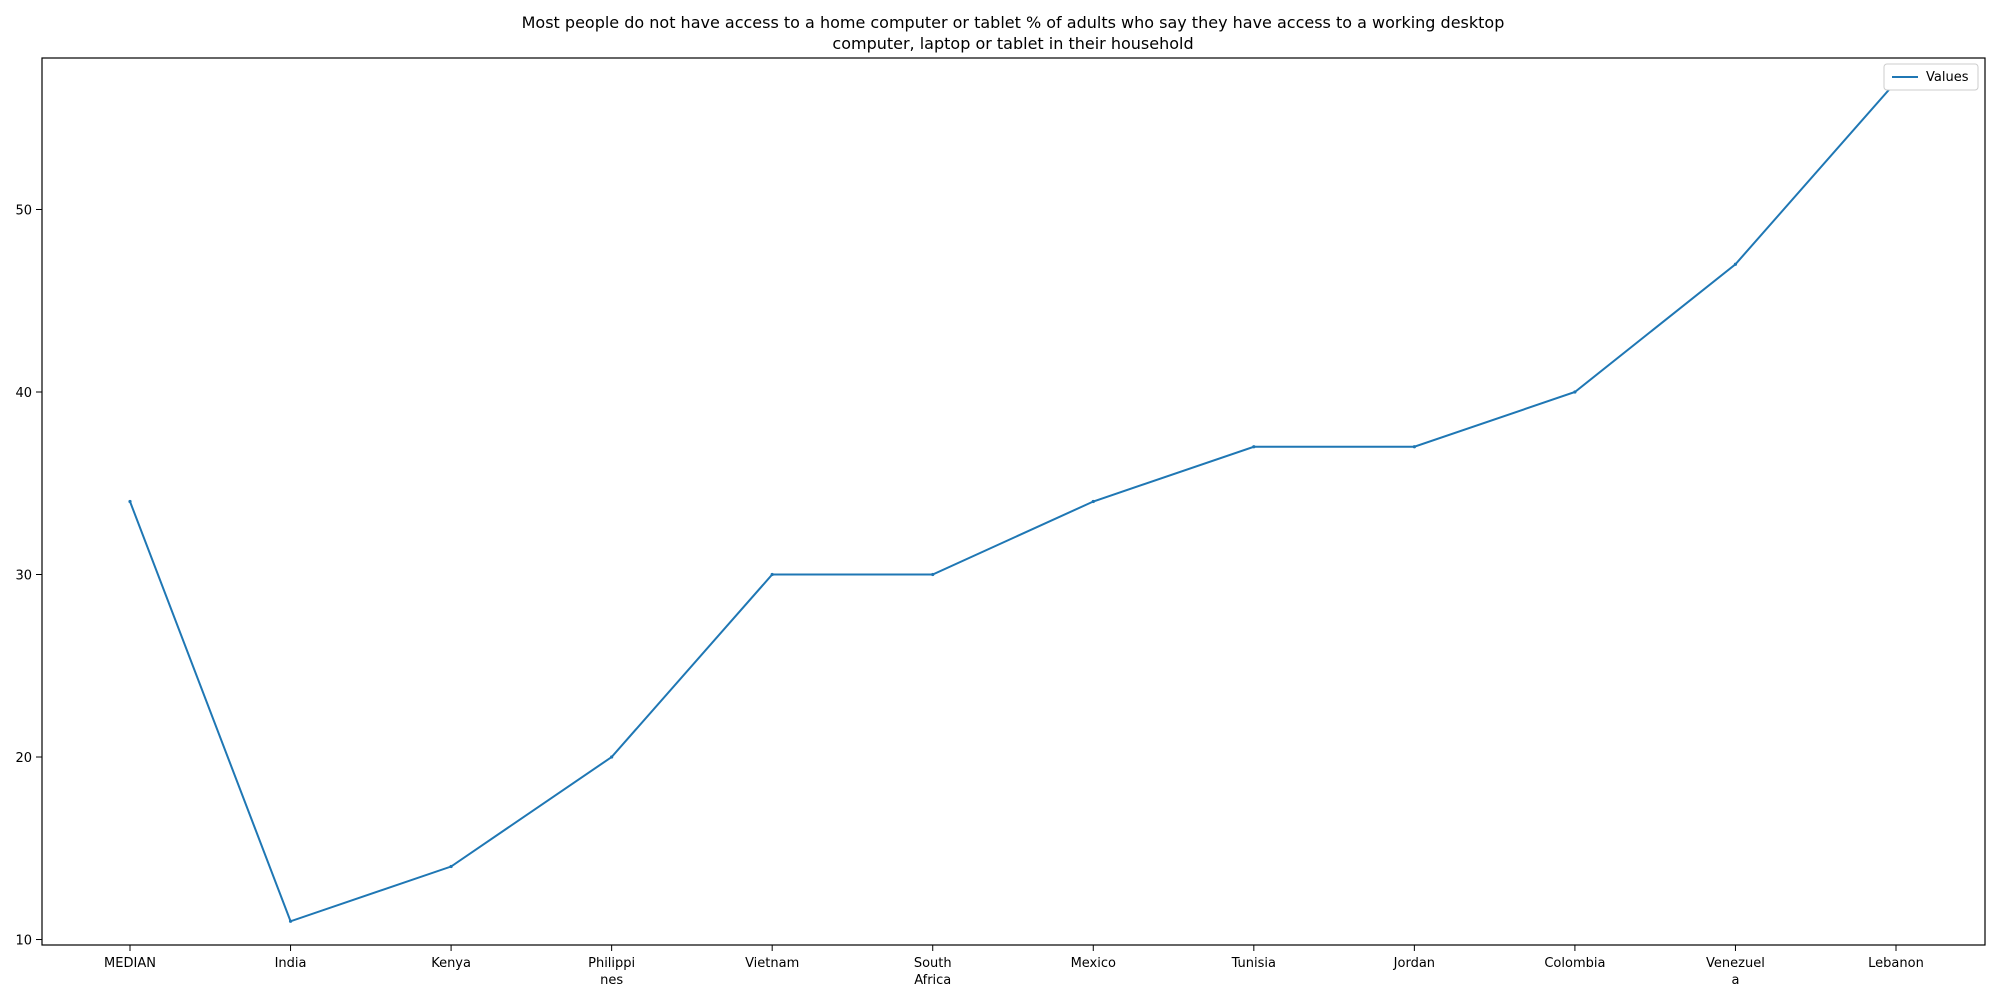  Describe the element at coordinates (23, 576) in the screenshot. I see `y-tick-label: 30` at that location.